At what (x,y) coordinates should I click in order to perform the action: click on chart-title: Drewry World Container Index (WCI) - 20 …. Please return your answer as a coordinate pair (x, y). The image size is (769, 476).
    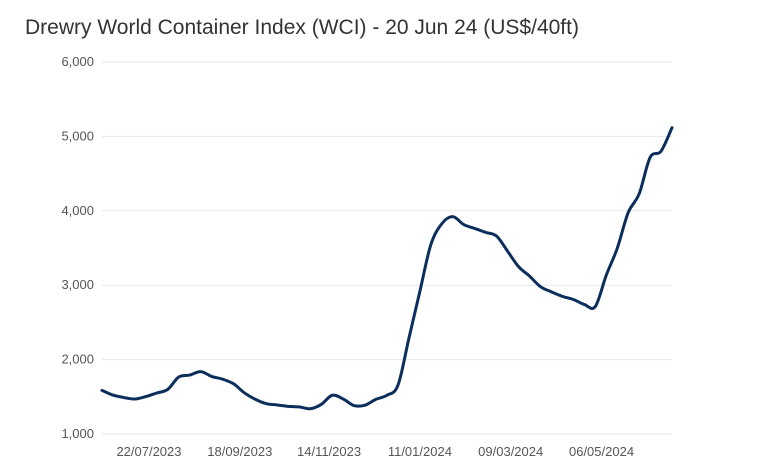
    Looking at the image, I should click on (302, 27).